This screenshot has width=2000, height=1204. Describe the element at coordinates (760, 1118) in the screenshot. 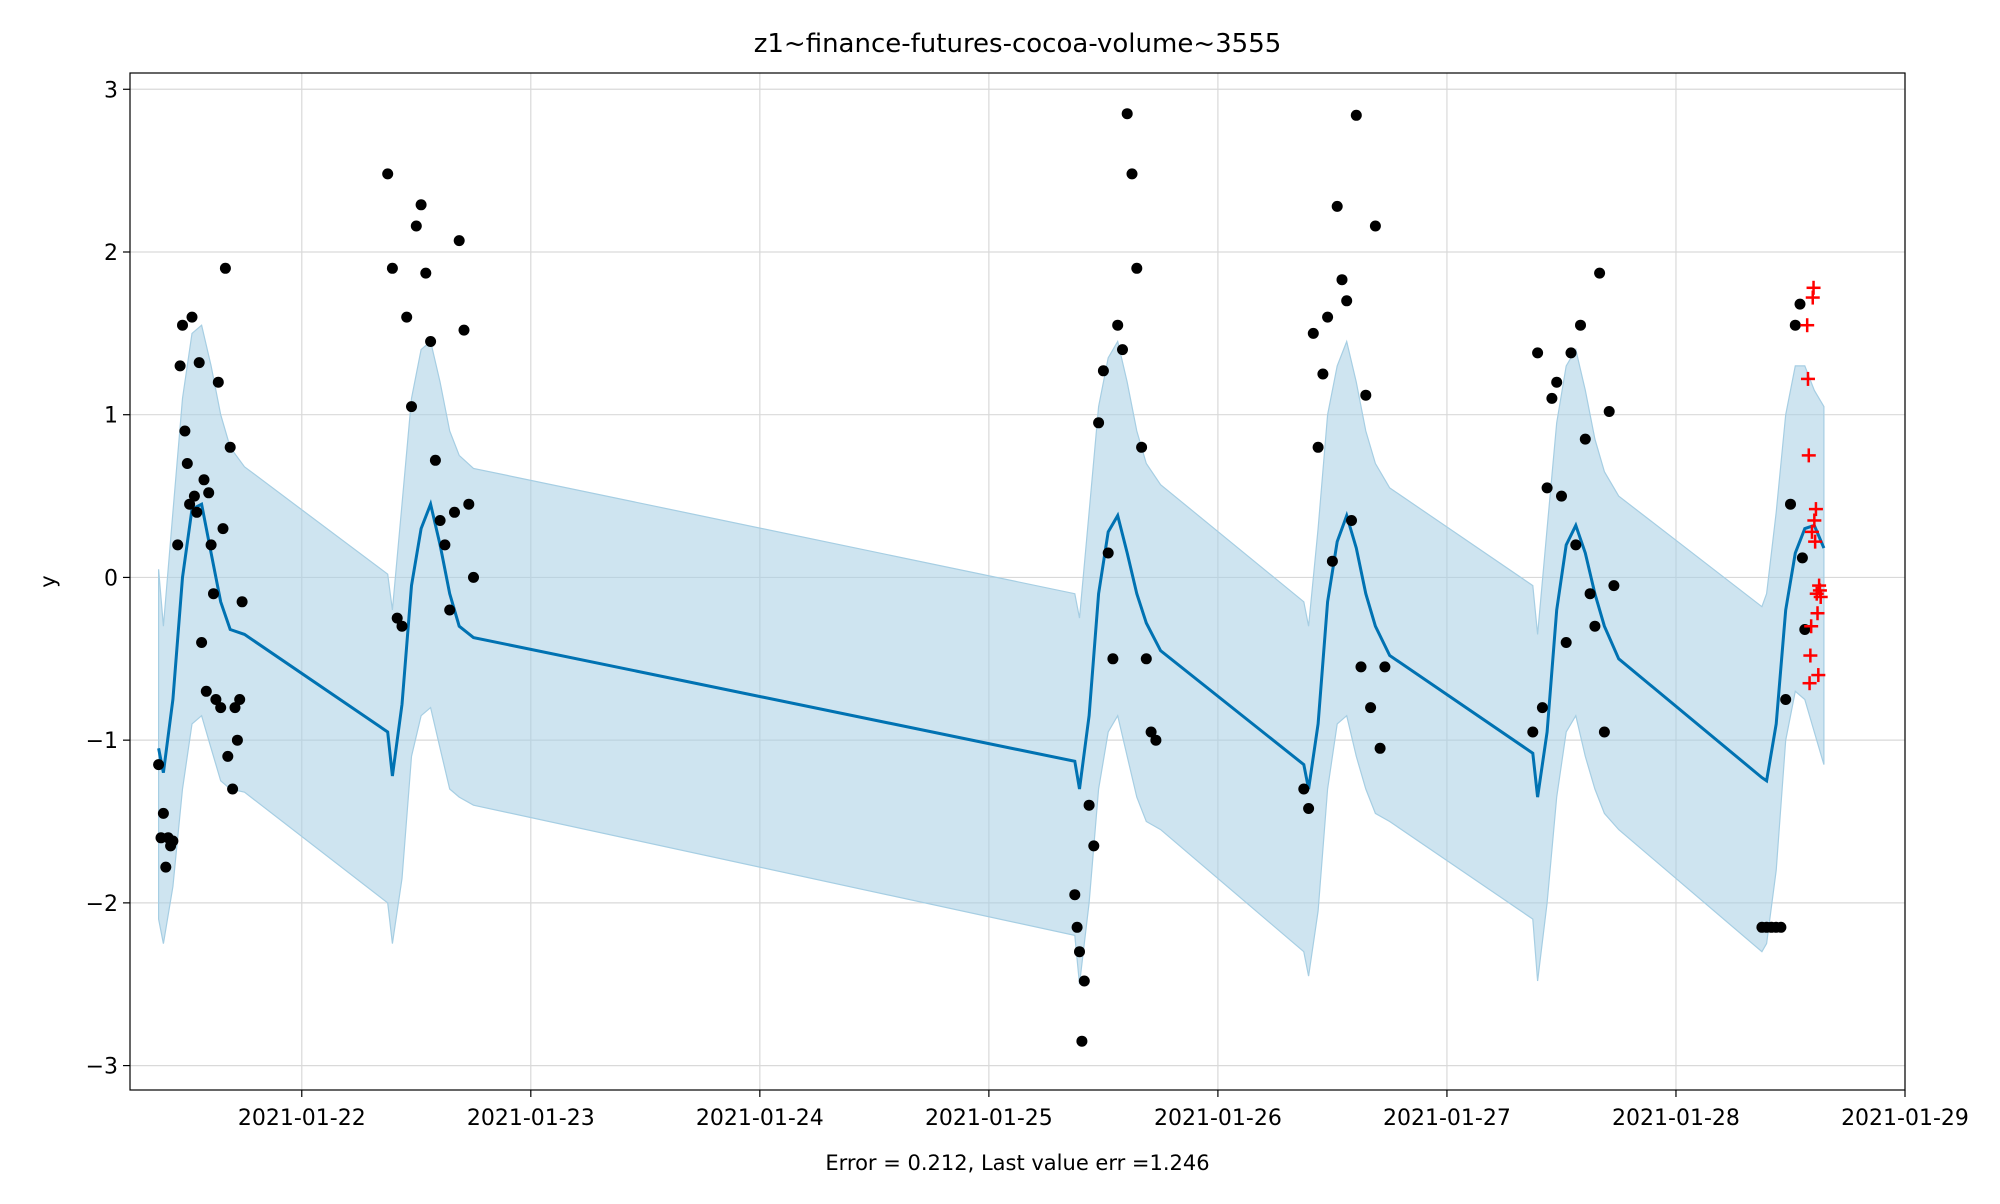

I see `x-tick-label: 2021-01-24` at that location.